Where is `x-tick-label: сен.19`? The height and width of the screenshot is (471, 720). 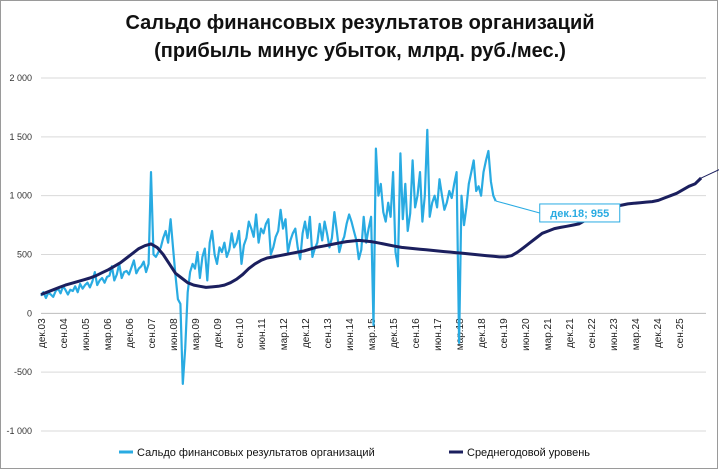 x-tick-label: сен.19 is located at coordinates (504, 333).